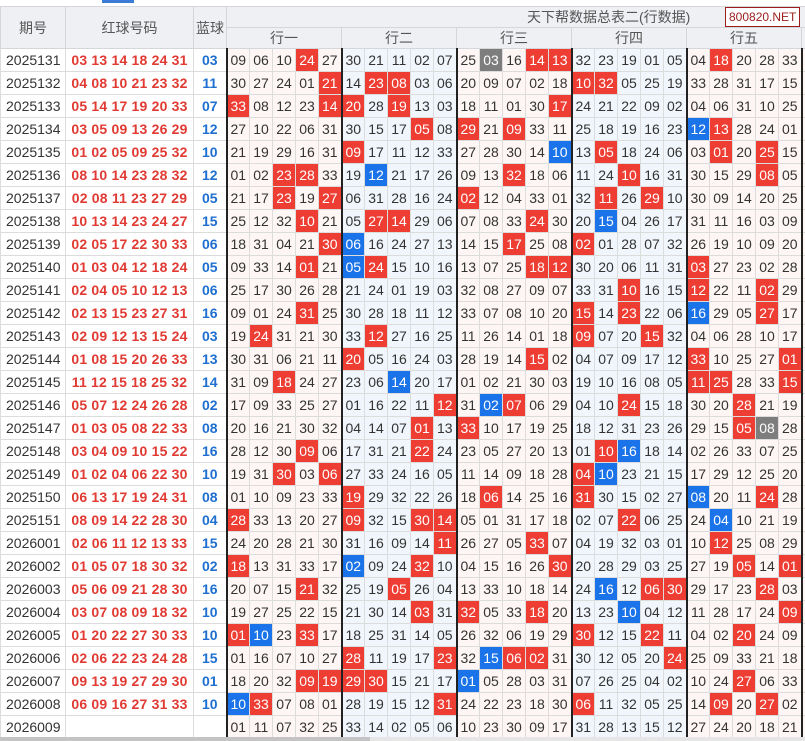 The image size is (805, 741). What do you see at coordinates (467, 566) in the screenshot?
I see `number-cell: 04` at bounding box center [467, 566].